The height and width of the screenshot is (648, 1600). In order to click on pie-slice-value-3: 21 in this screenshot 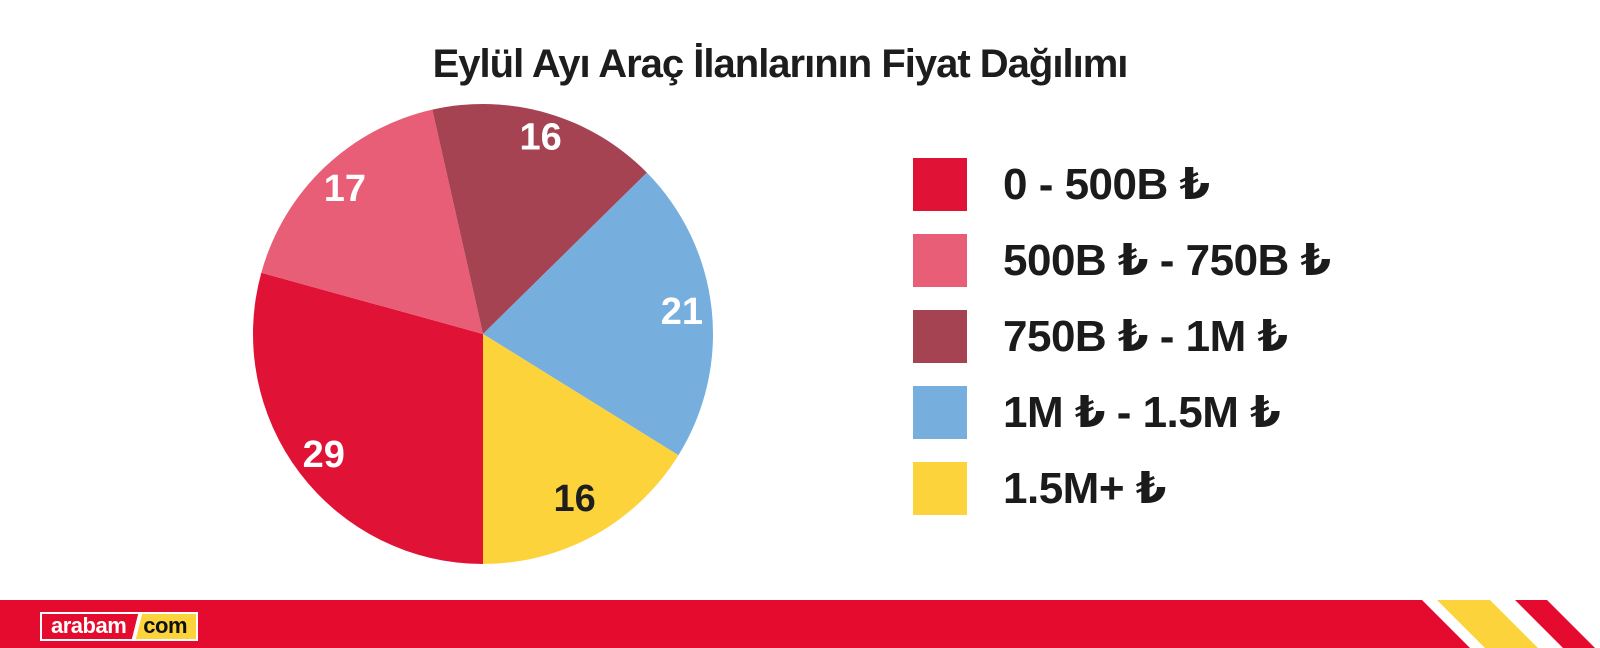, I will do `click(682, 312)`.